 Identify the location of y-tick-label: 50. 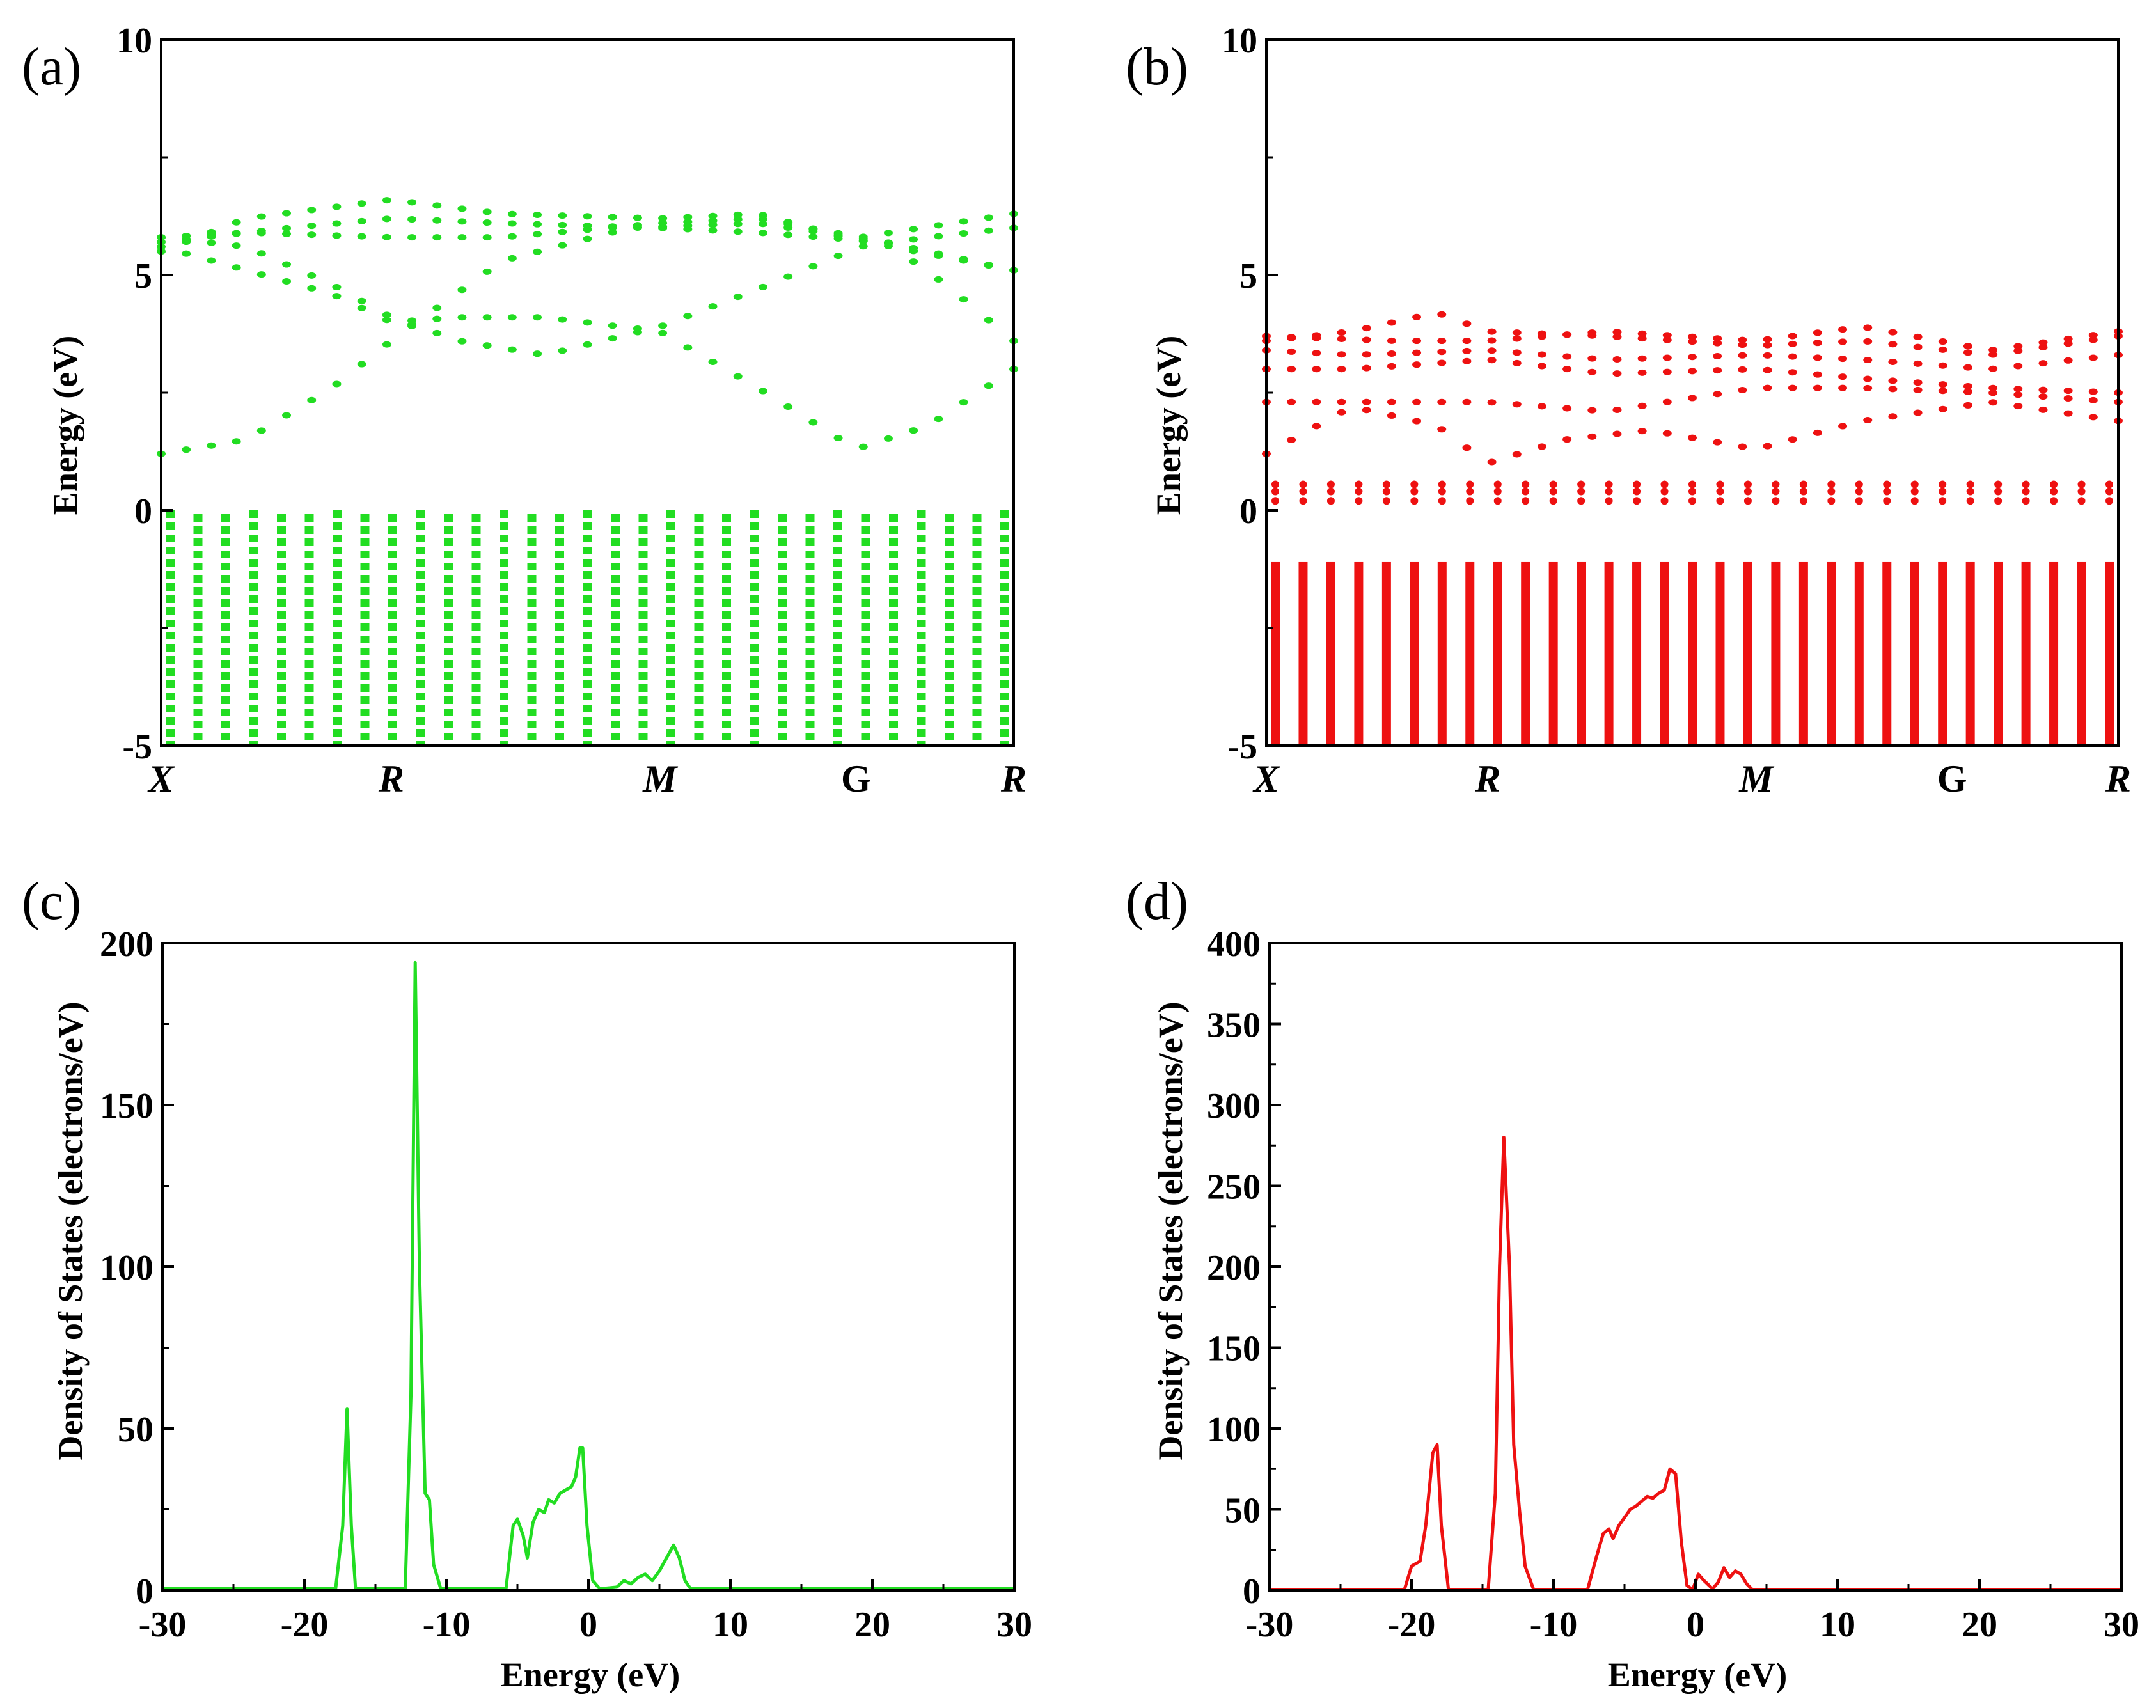
(135, 1430).